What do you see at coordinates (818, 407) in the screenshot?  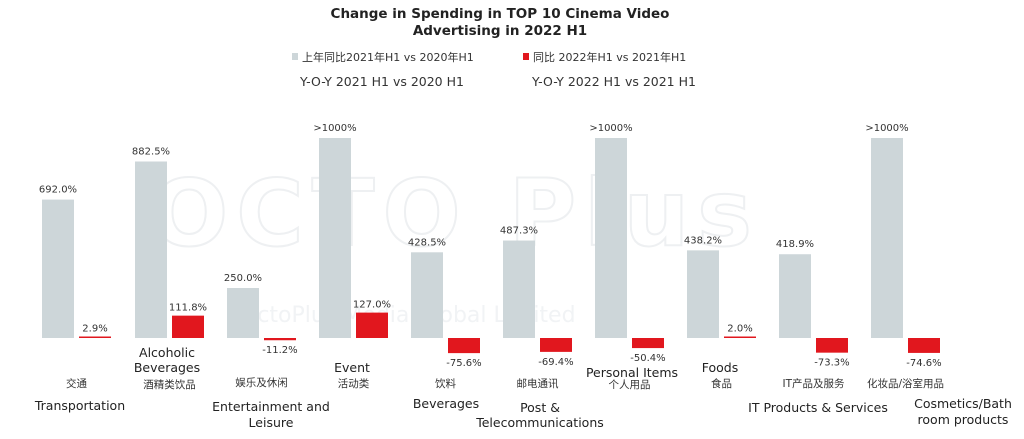 I see `category-label-en-8-0: IT Products & Services` at bounding box center [818, 407].